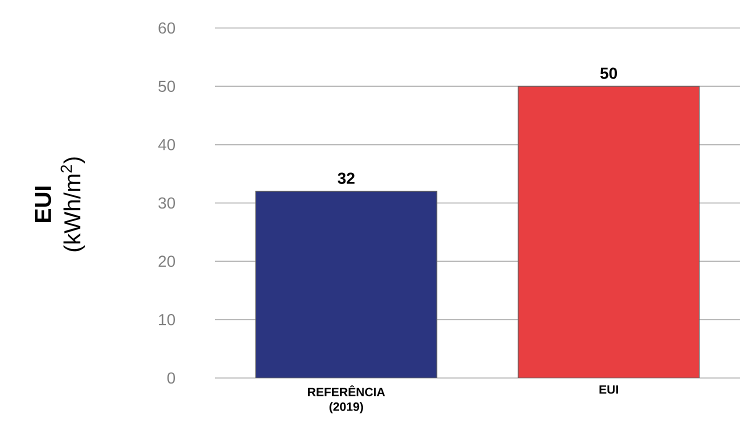 The width and height of the screenshot is (740, 431). What do you see at coordinates (60, 204) in the screenshot?
I see `y-axis-title: EUI (kWh/m$^{2}$)` at bounding box center [60, 204].